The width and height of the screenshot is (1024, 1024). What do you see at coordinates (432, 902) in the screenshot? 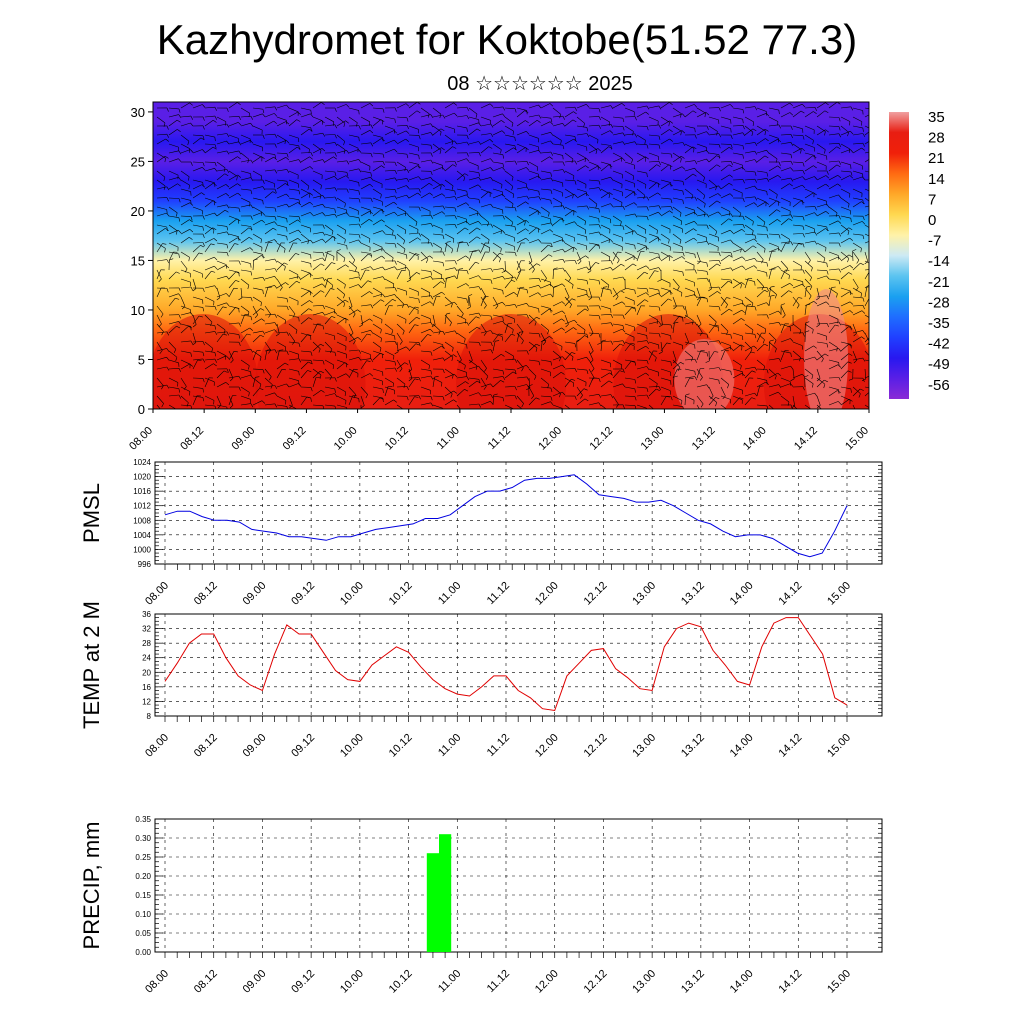
I see `precip-bar` at bounding box center [432, 902].